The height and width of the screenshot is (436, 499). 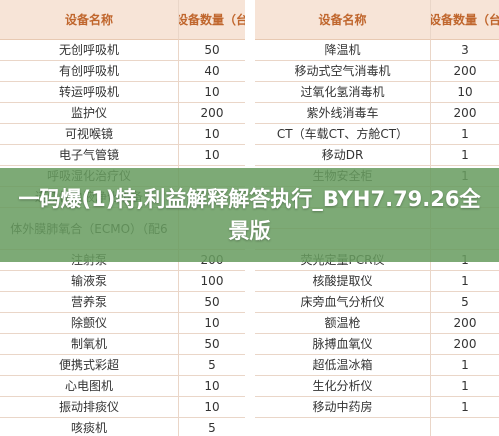 What do you see at coordinates (342, 365) in the screenshot?
I see `device-name: 超低温冰箱` at bounding box center [342, 365].